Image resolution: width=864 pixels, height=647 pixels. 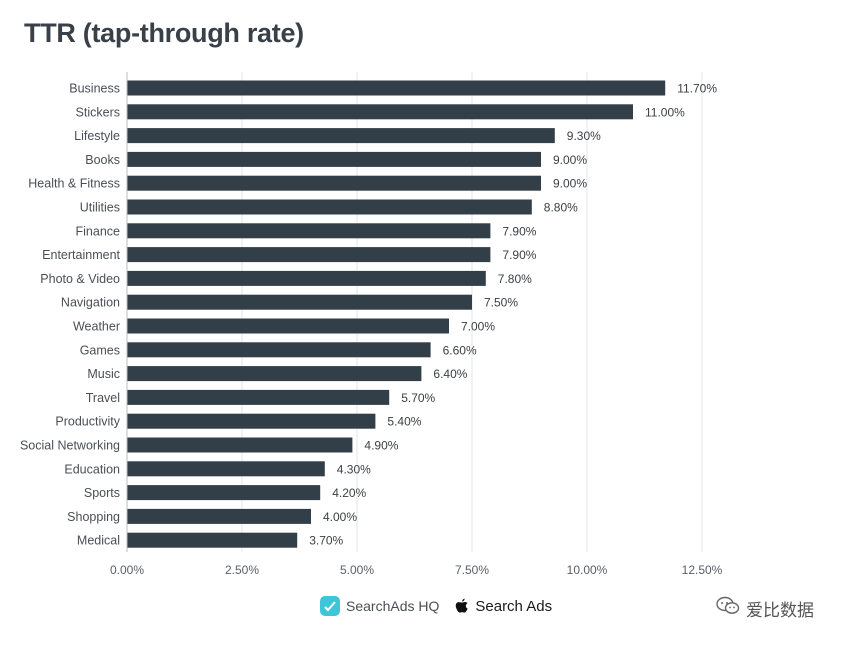 What do you see at coordinates (103, 398) in the screenshot?
I see `category-label: Travel` at bounding box center [103, 398].